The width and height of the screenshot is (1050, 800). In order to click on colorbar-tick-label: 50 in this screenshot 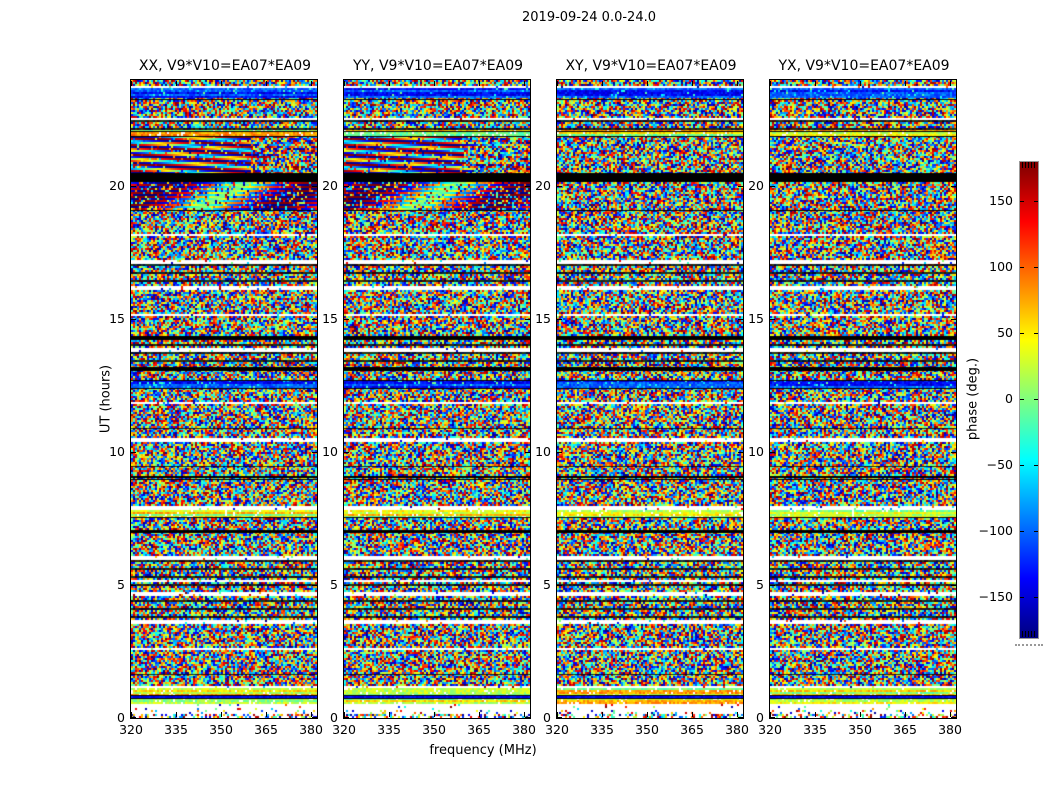, I will do `click(1005, 332)`.